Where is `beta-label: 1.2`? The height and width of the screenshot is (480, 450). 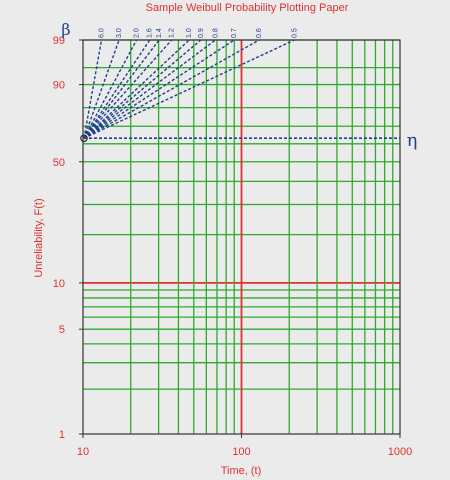
beta-label: 1.2 is located at coordinates (172, 33).